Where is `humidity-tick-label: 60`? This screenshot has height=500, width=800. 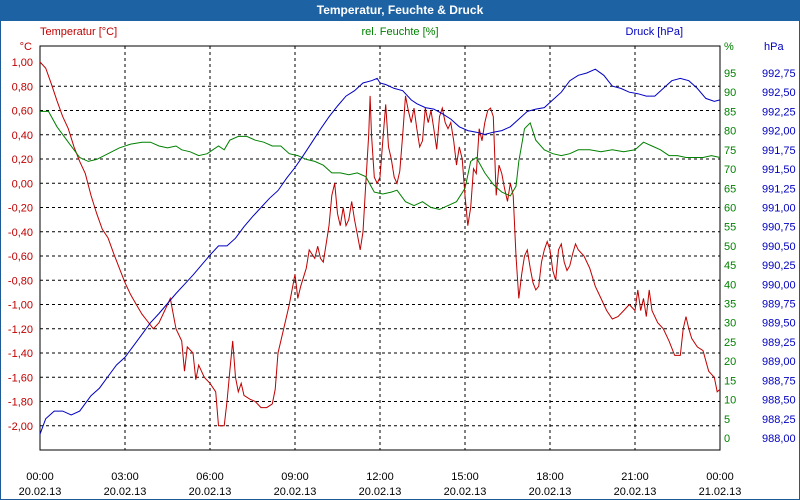 humidity-tick-label: 60 is located at coordinates (730, 208).